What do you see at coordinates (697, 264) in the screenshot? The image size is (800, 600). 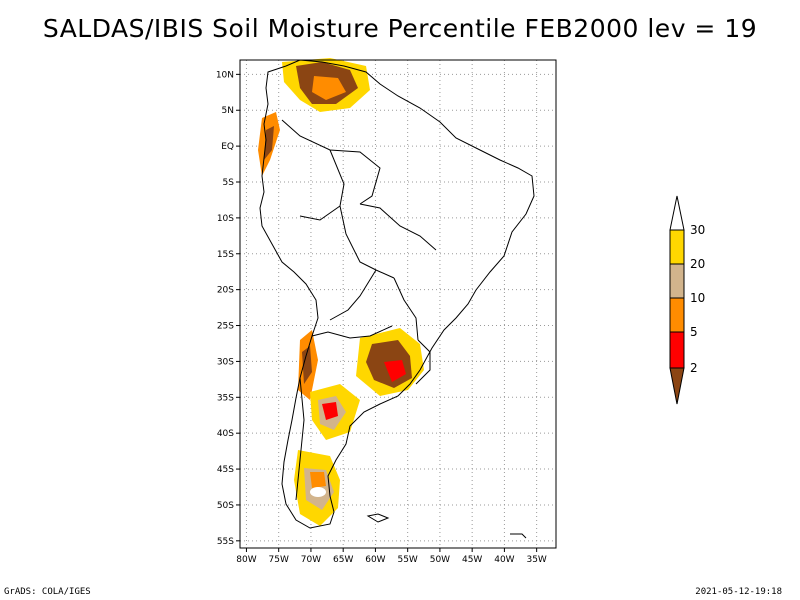 I see `legend-label: 20` at bounding box center [697, 264].